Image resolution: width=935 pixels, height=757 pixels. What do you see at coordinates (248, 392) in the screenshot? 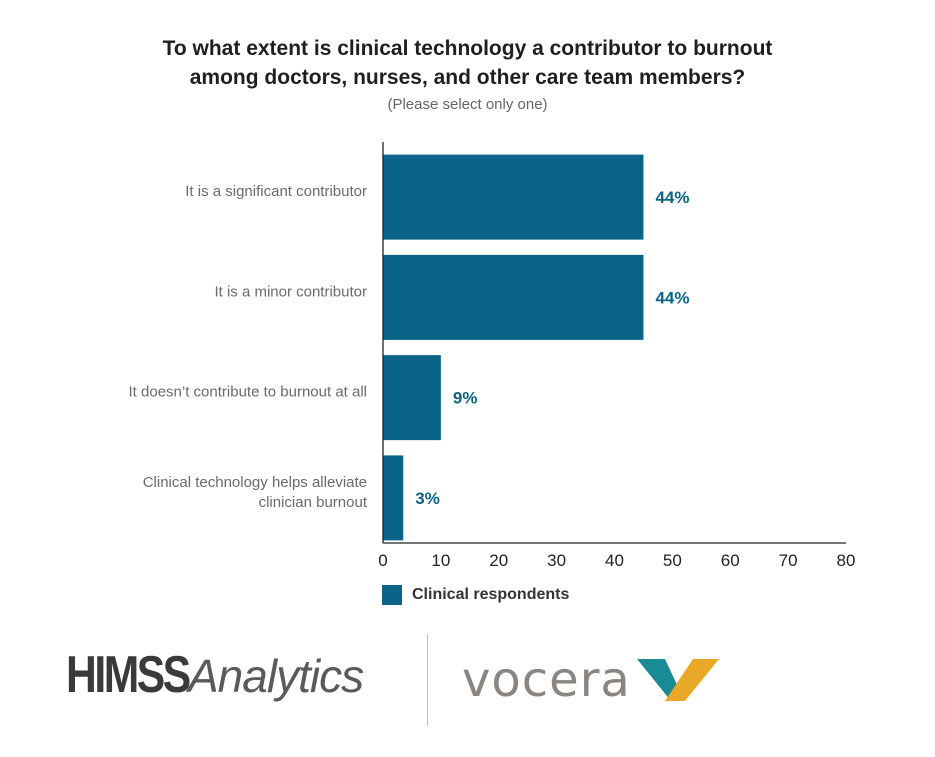
I see `category-label: It doesn’t contribute to burnout at all` at bounding box center [248, 392].